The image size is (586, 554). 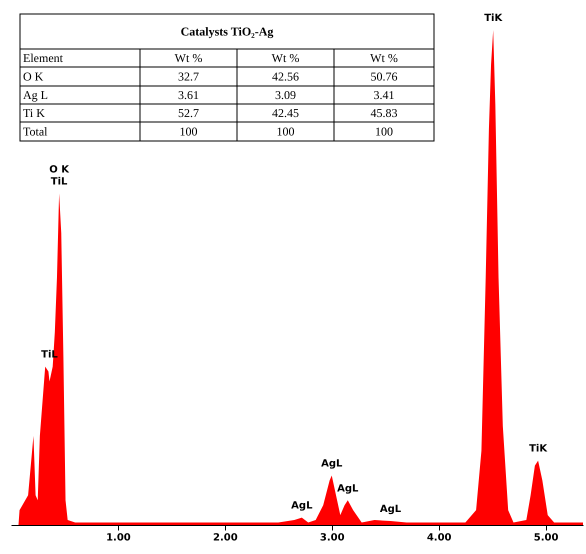 I want to click on annotation: 3.41, so click(x=384, y=95).